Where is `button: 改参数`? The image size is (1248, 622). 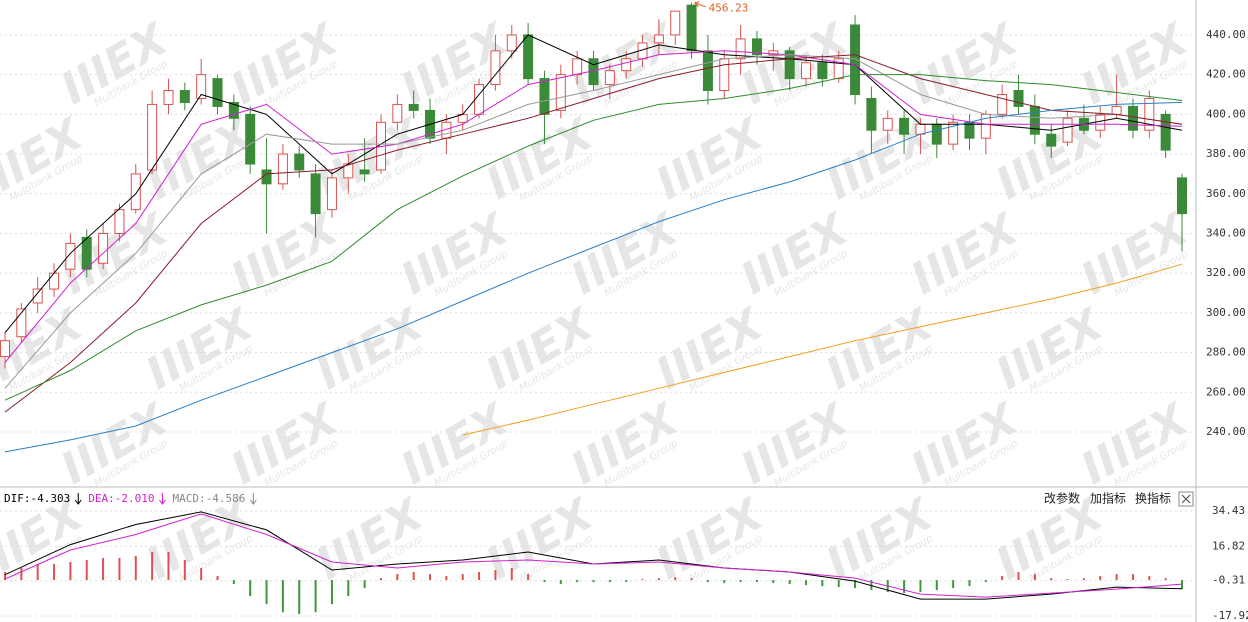
button: 改参数 is located at coordinates (1062, 498).